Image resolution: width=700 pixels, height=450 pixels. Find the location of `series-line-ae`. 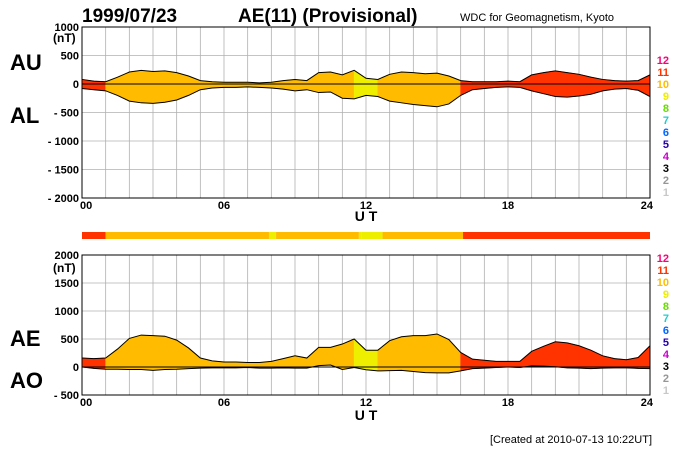

series-line-ae is located at coordinates (366, 348).